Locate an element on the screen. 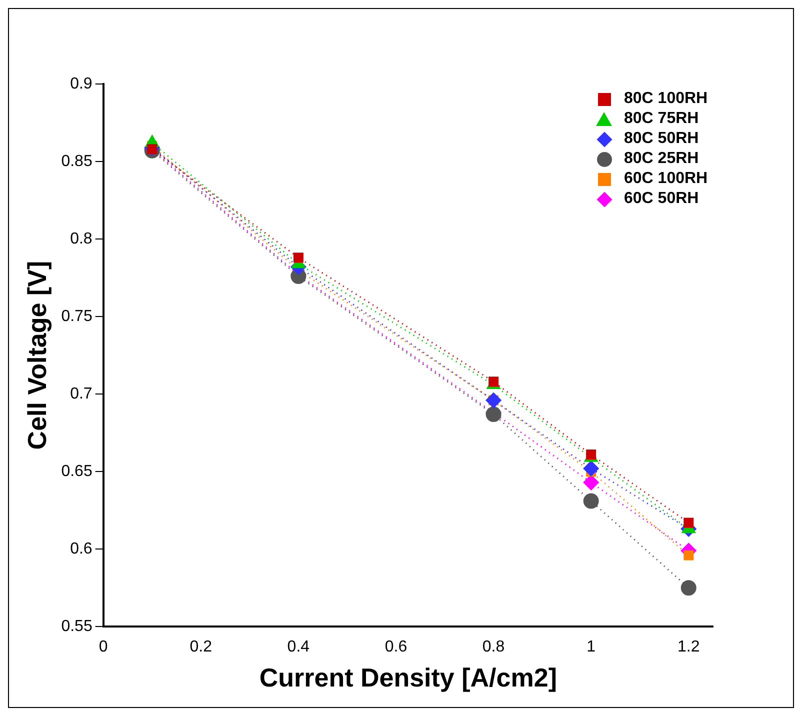  x-tick-label: 0.4 is located at coordinates (298, 647).